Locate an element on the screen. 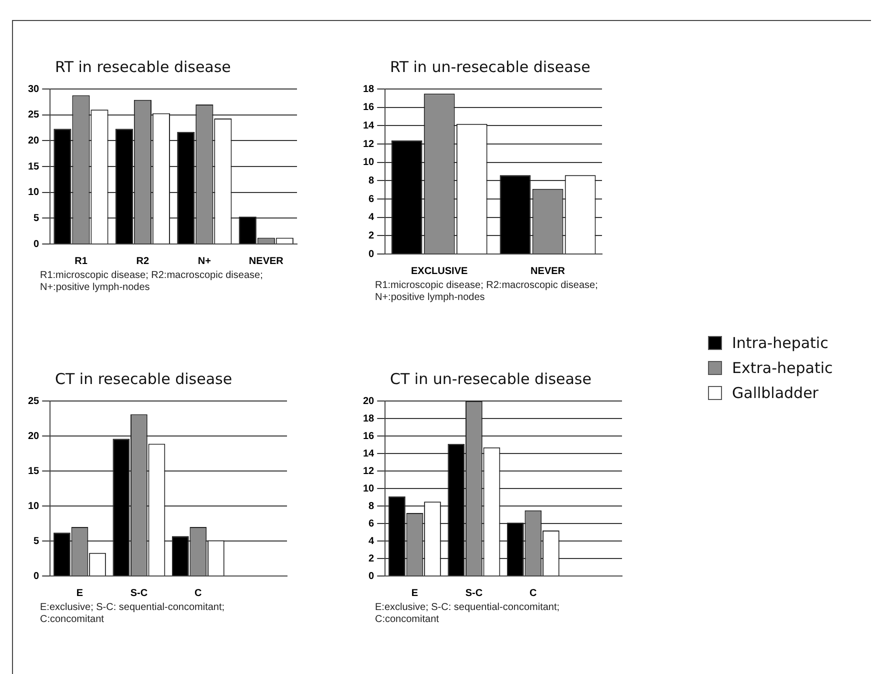 This screenshot has height=674, width=873. x-tick-label: R1 is located at coordinates (81, 261).